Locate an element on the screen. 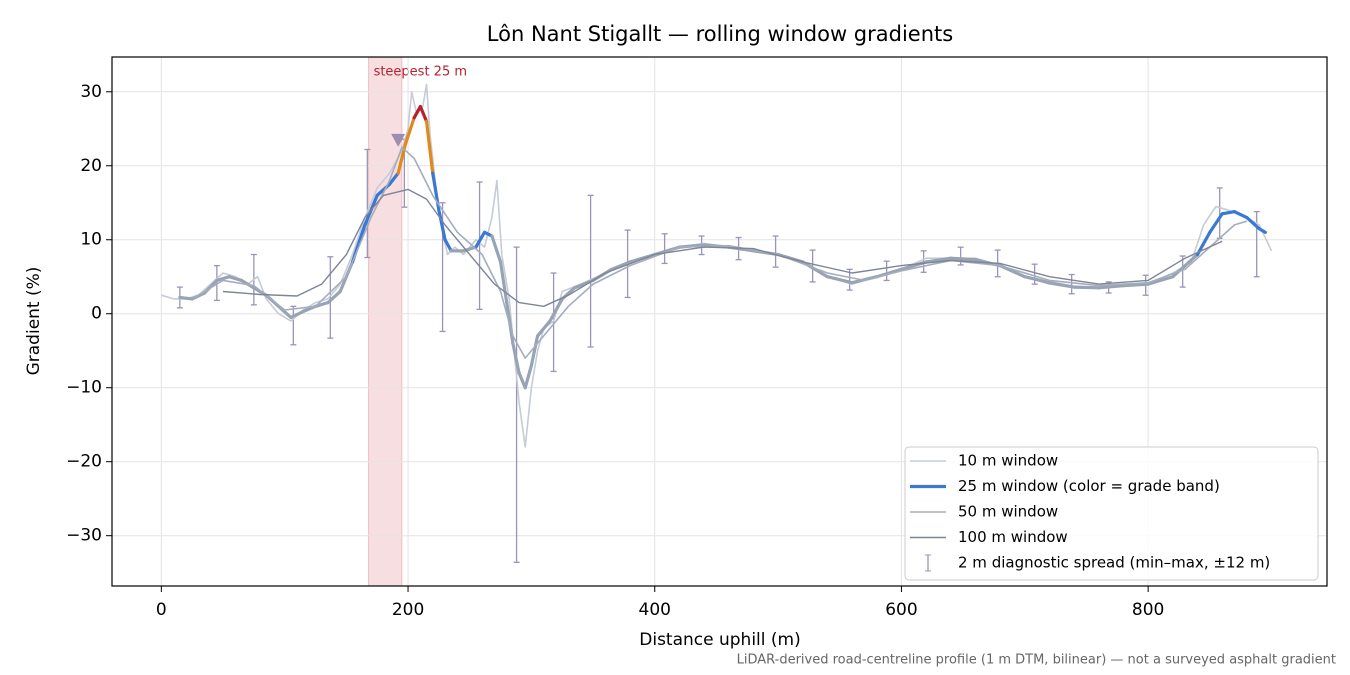 The width and height of the screenshot is (1350, 675). y-tick-label: −20 is located at coordinates (84, 462).